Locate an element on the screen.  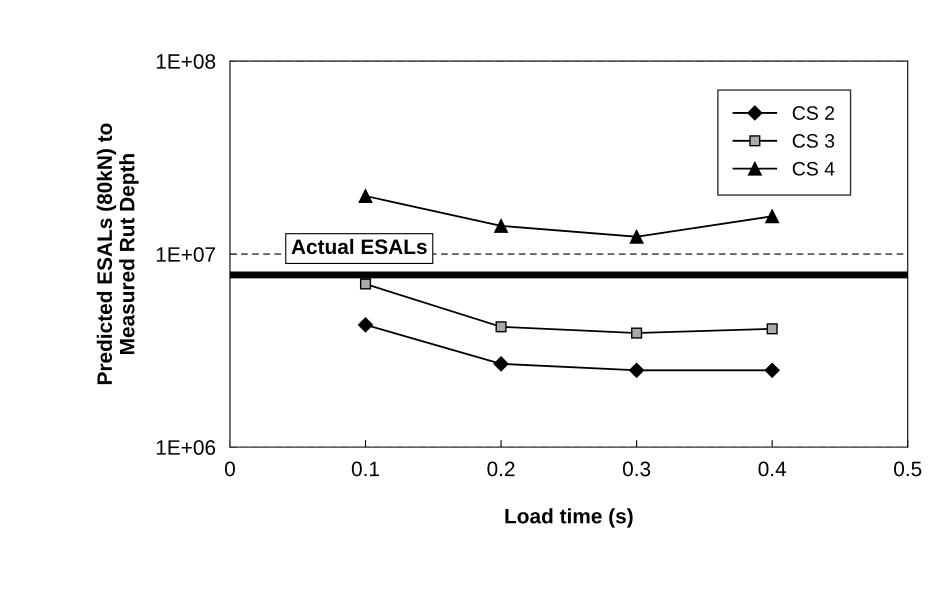
x-tick-label: 0.5 is located at coordinates (908, 469).